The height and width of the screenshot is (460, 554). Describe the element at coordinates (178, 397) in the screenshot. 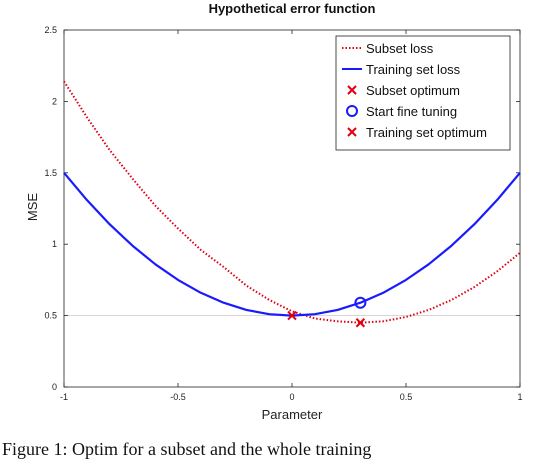

I see `x-tick-label: -0.5` at that location.